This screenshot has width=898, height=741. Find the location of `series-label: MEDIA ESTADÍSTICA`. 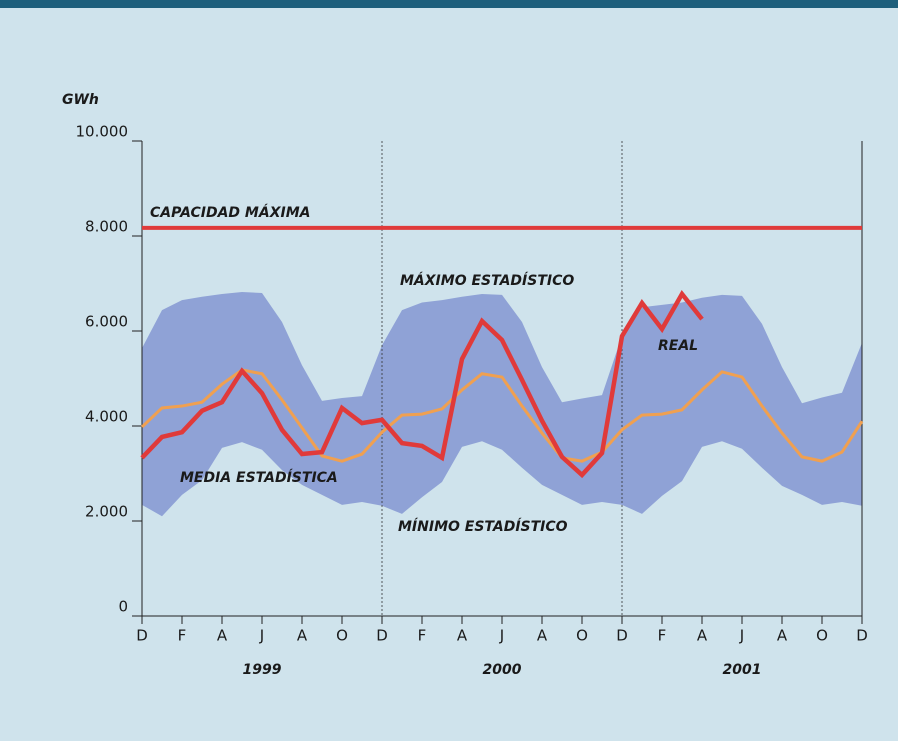

series-label: MEDIA ESTADÍSTICA is located at coordinates (259, 477).